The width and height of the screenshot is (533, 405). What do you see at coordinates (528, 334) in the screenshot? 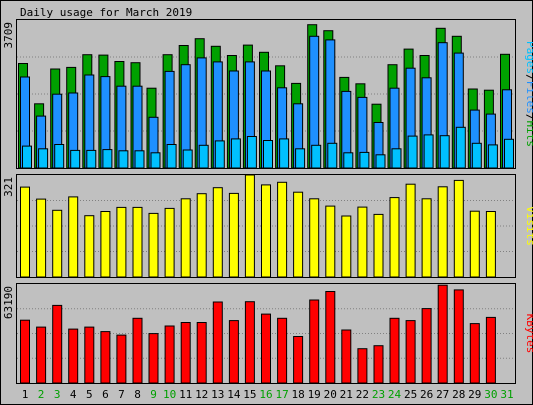
I see `side-label-kbytes: KBytes` at bounding box center [528, 334].